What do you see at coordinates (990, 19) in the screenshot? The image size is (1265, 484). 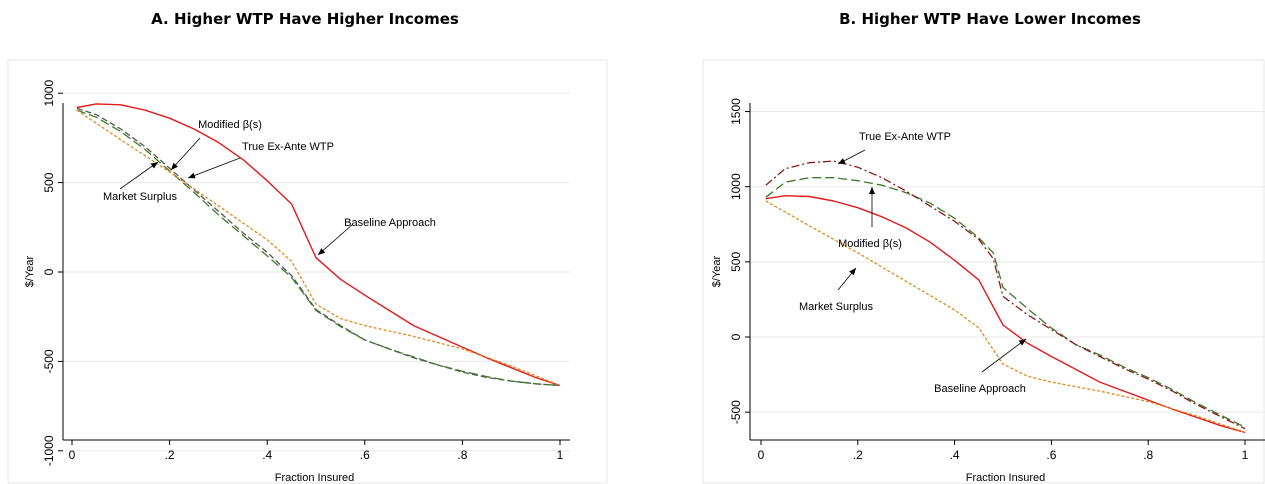 I see `panel-b-title: B. Higher WTP Have Lower Incomes` at bounding box center [990, 19].